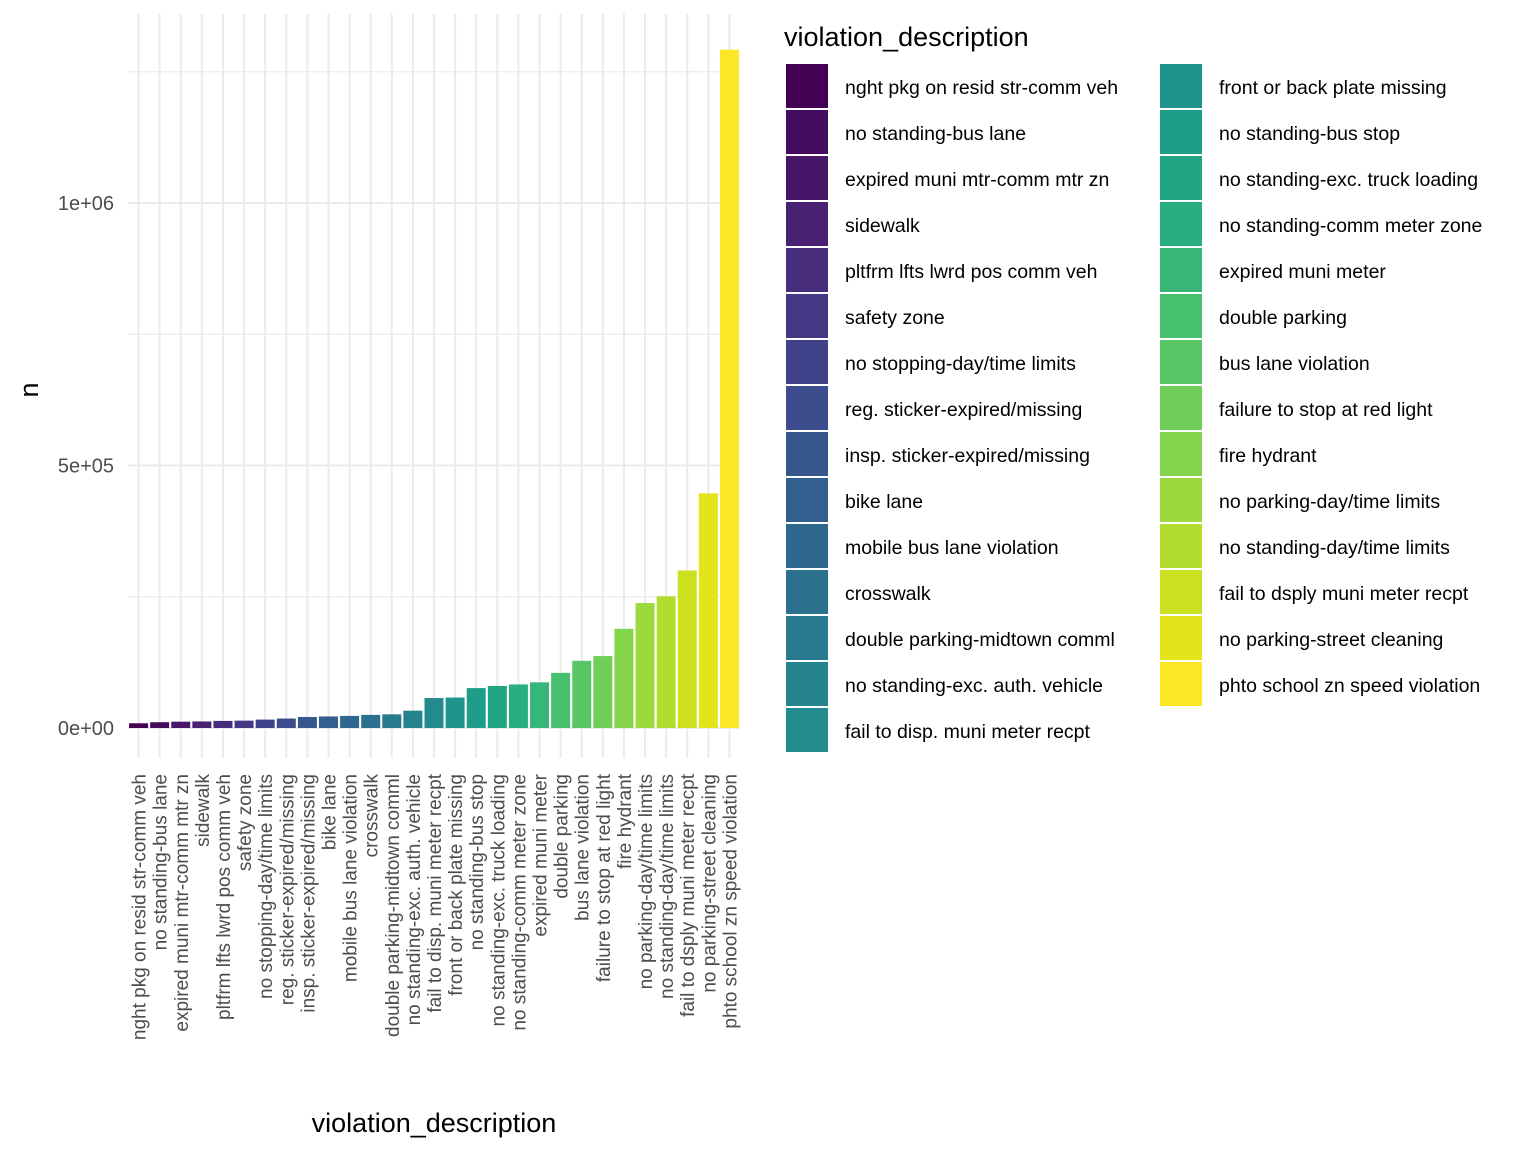  Describe the element at coordinates (393, 905) in the screenshot. I see `x-tick-label: double parking-midtown comml` at that location.